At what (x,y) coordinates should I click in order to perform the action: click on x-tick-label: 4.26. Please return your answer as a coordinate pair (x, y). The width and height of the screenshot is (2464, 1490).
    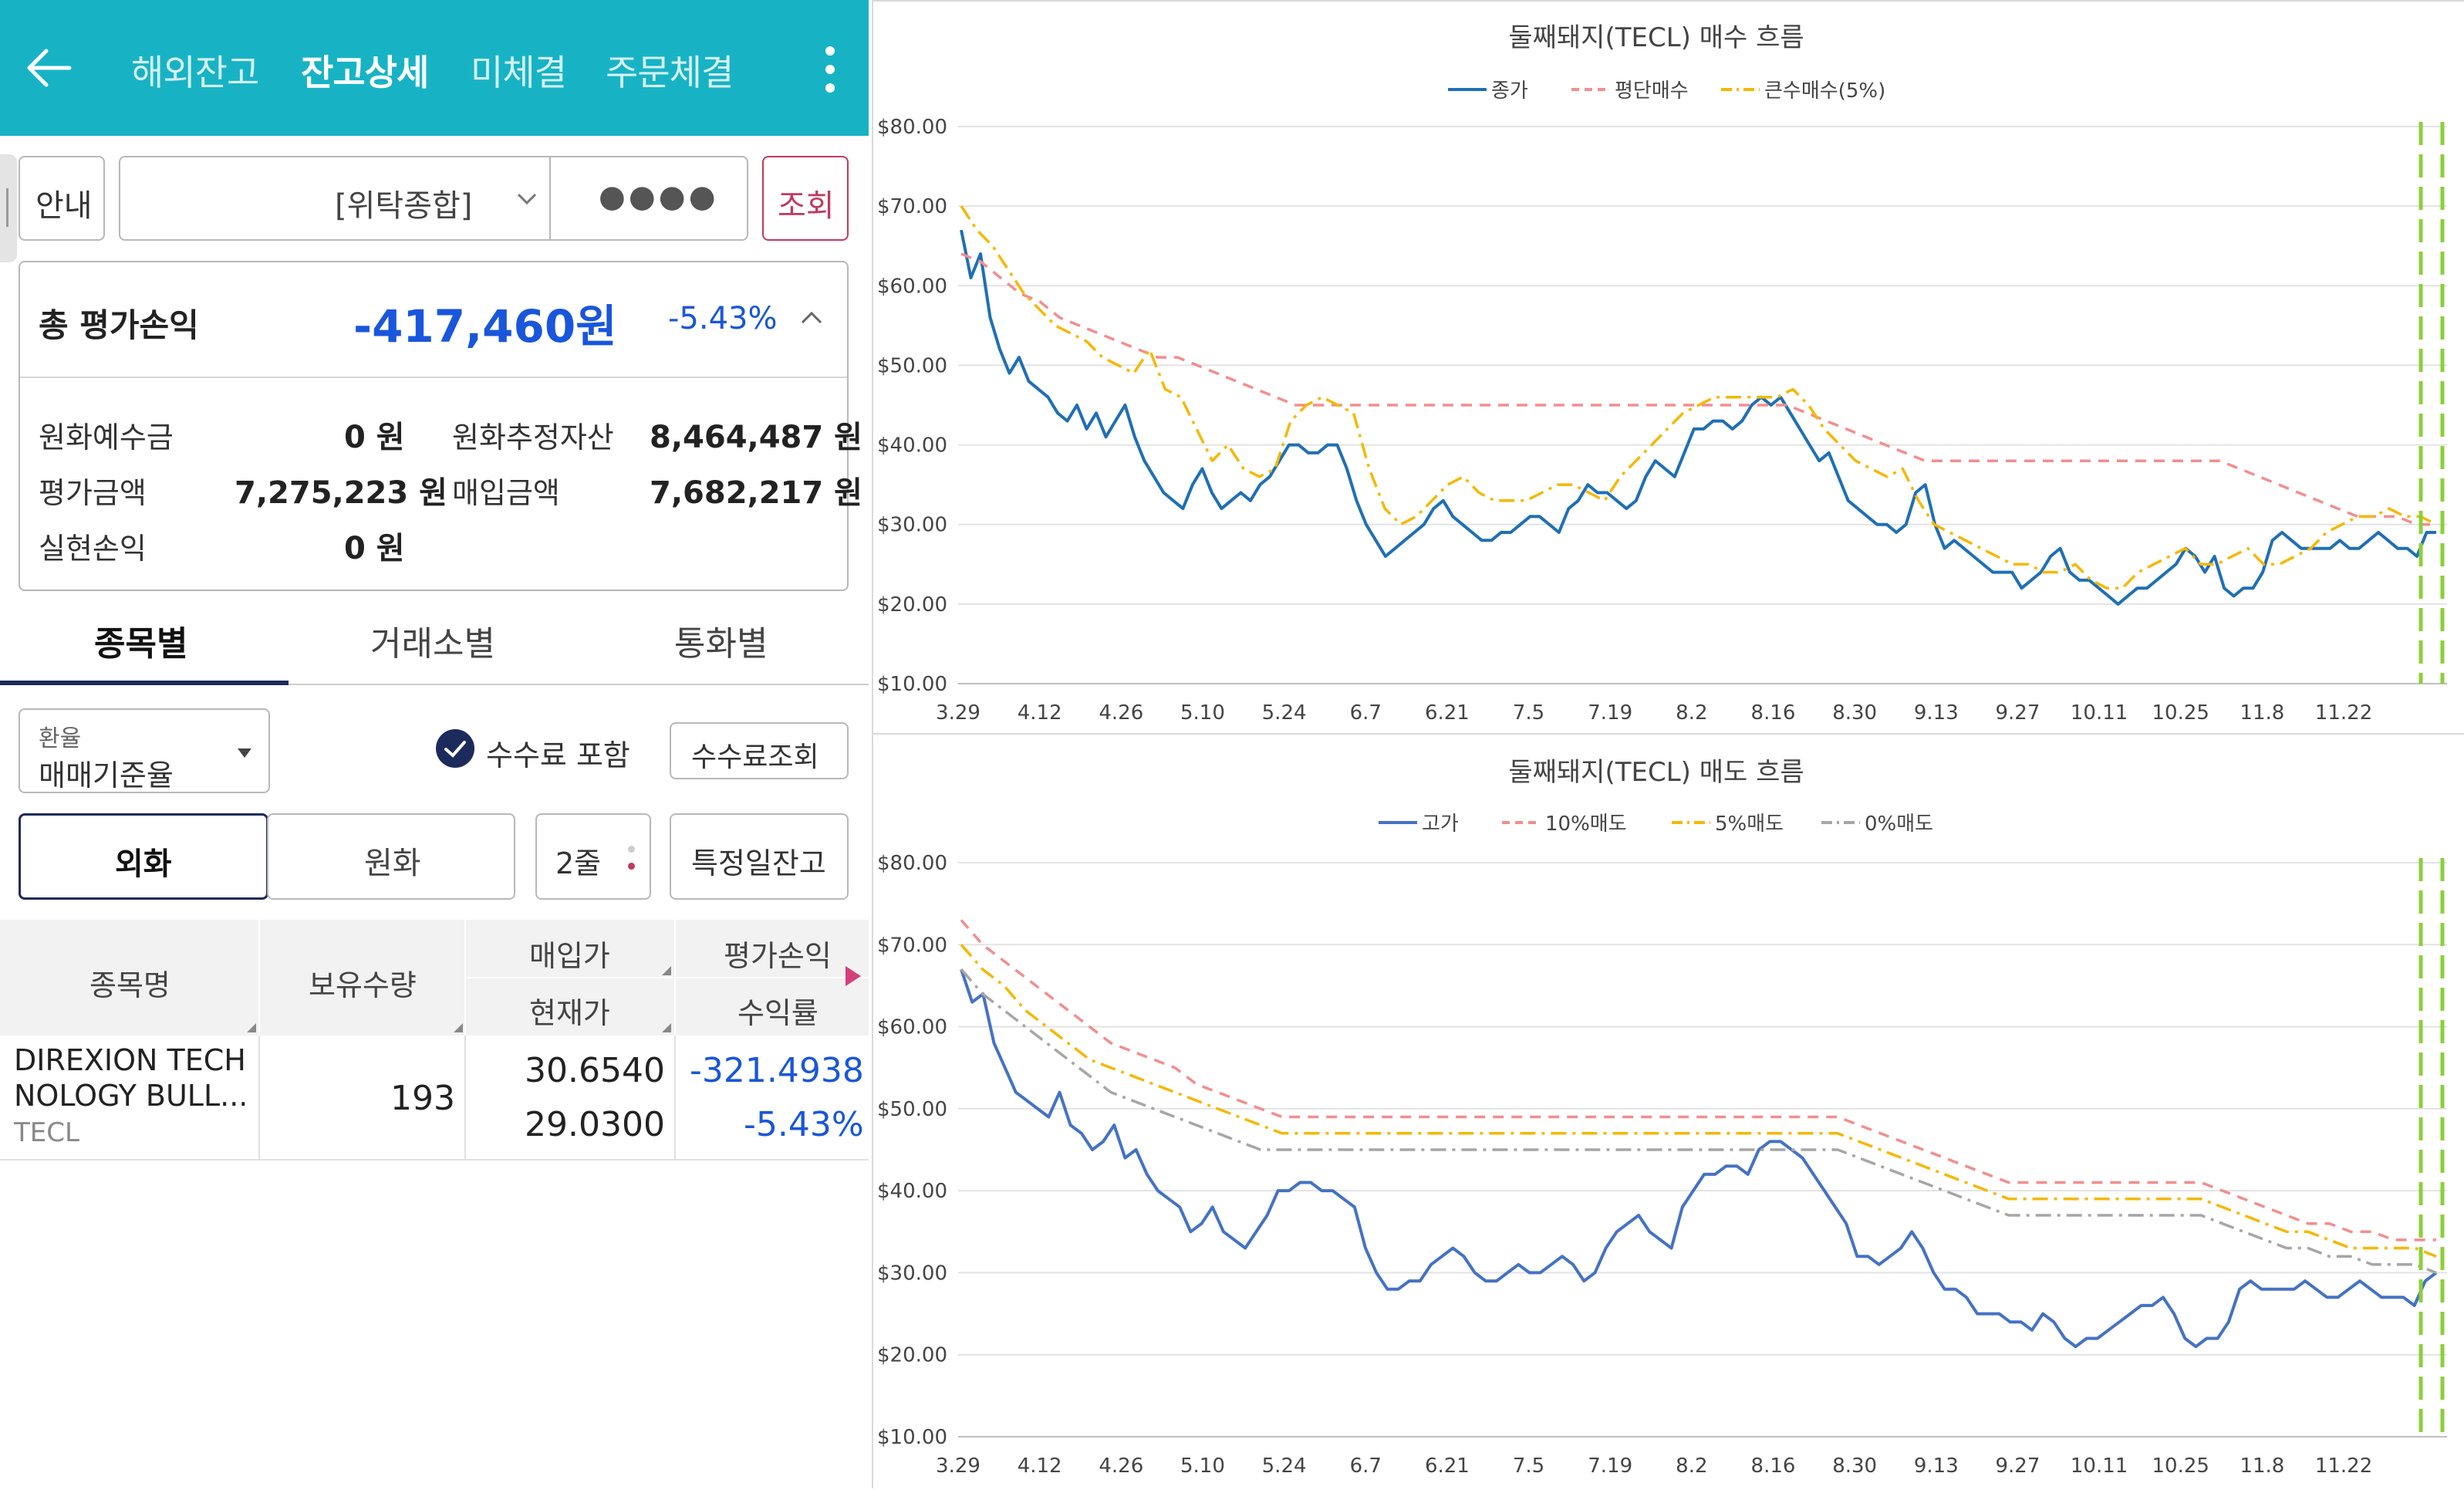
    Looking at the image, I should click on (1121, 1466).